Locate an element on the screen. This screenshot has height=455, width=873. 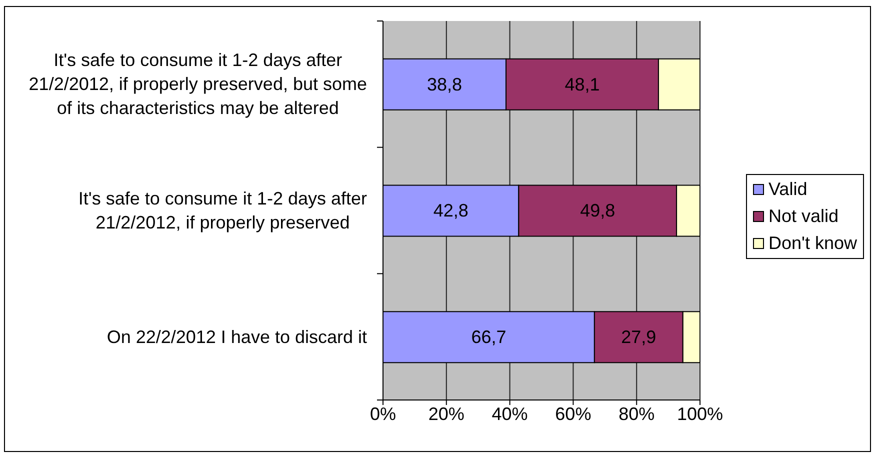
y-tick-label: It's safe to consume it 1-2 days after 21/2/2012, if properly preserved is located at coordinates (223, 210).